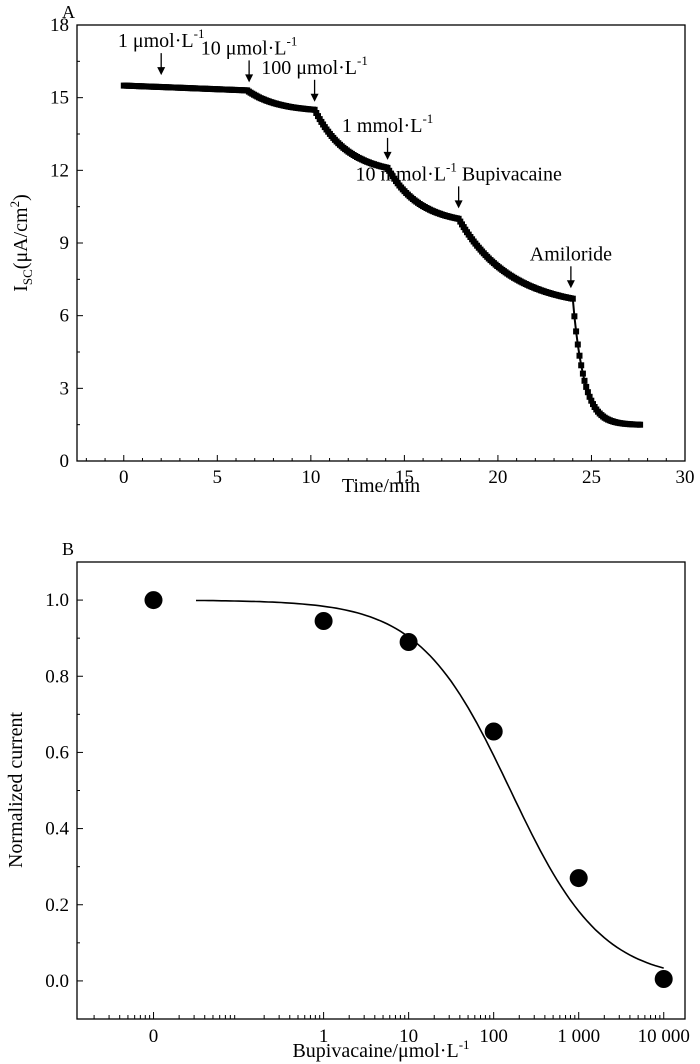 The image size is (700, 1064). I want to click on b-y-tick-label: 1.0, so click(57, 600).